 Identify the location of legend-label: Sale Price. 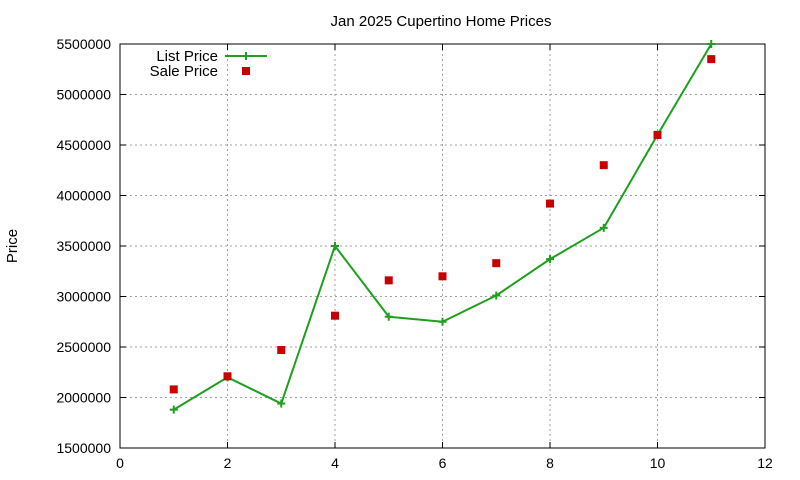
(184, 71).